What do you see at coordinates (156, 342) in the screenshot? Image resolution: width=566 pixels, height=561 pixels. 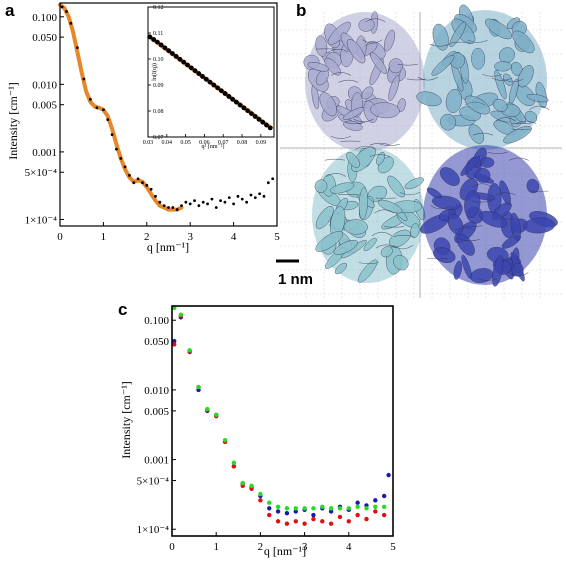 I see `c-ytick-label: 0.050` at bounding box center [156, 342].